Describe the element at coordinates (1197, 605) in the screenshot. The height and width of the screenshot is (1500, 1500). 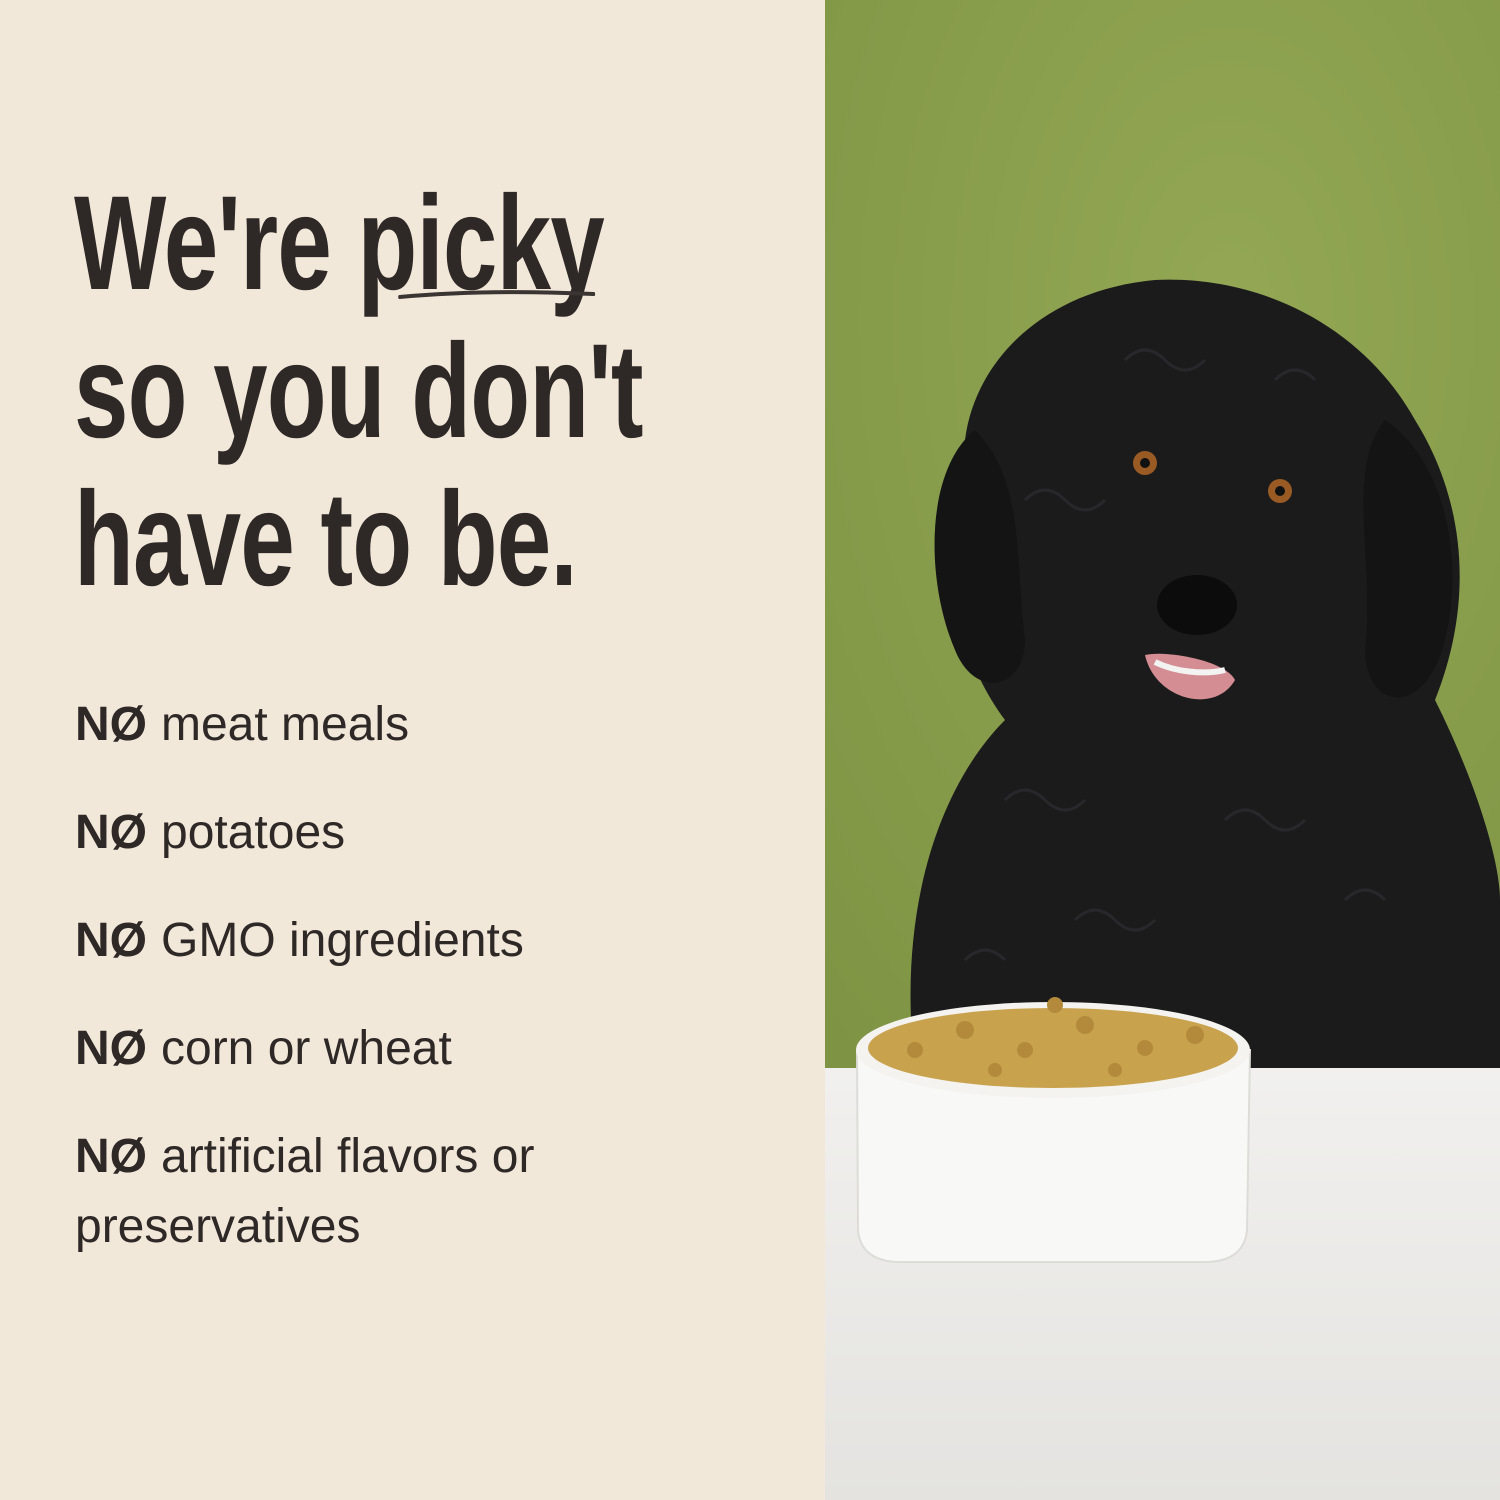
I see `dog-nose` at that location.